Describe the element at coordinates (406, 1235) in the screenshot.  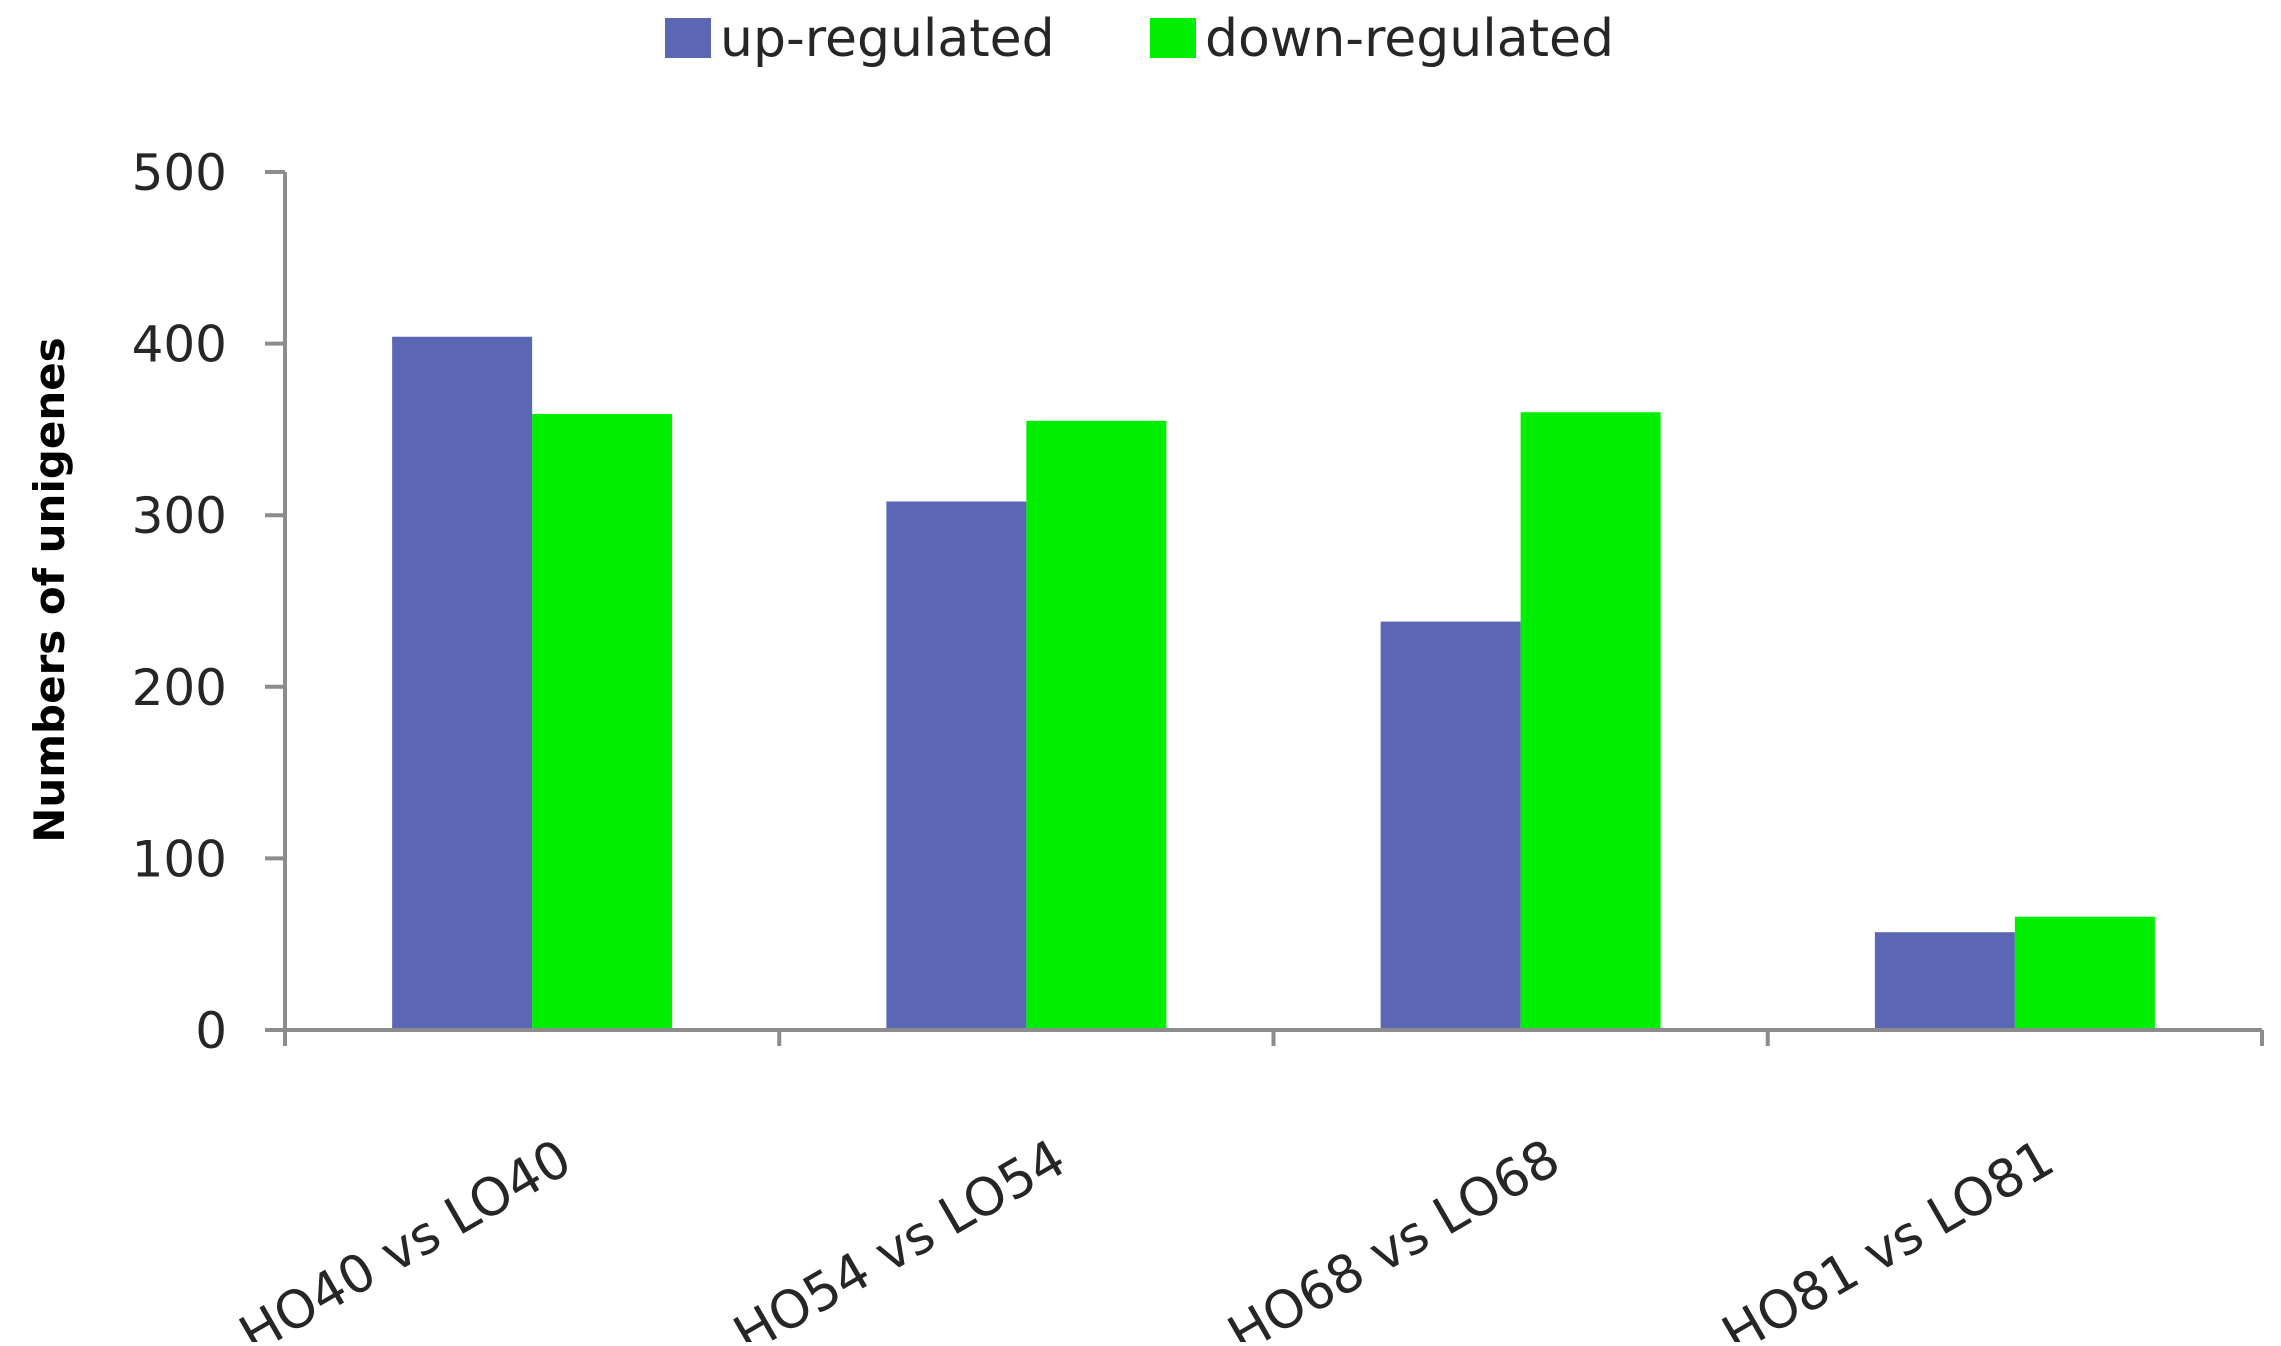
I see `x-category-label-ho40-vs-lo40: HO40 vs LO40` at that location.